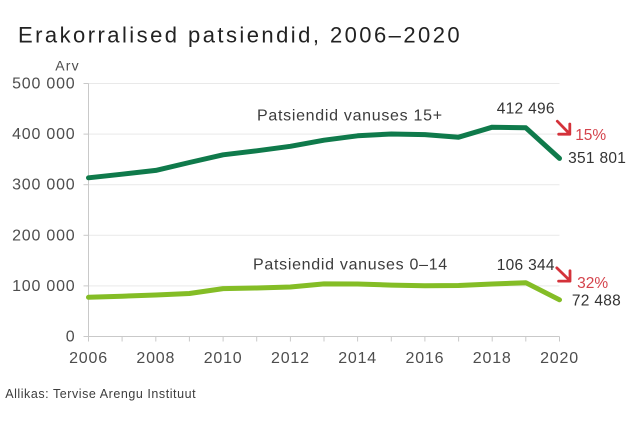 This screenshot has height=421, width=630. Describe the element at coordinates (492, 358) in the screenshot. I see `svg-text: 2018` at that location.